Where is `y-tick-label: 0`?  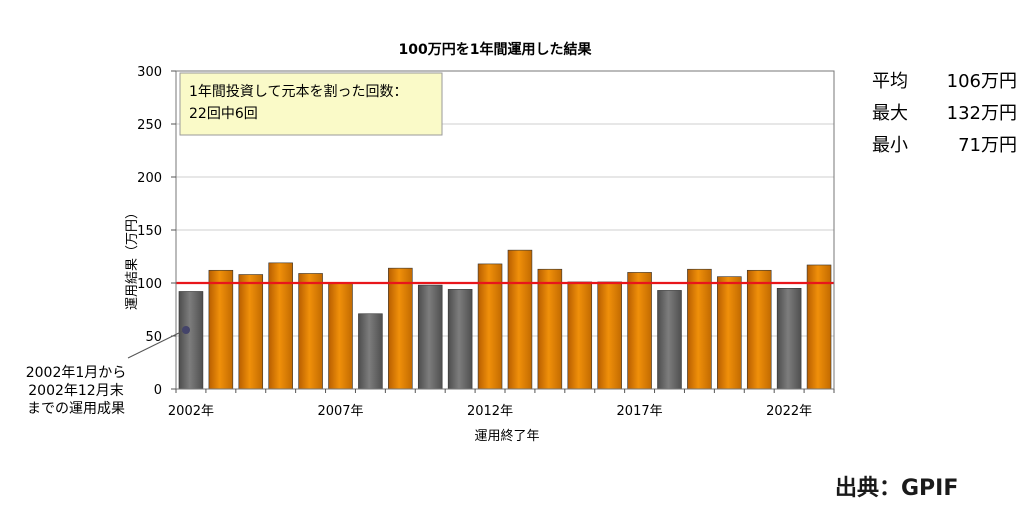 y-tick-label: 0 is located at coordinates (158, 390).